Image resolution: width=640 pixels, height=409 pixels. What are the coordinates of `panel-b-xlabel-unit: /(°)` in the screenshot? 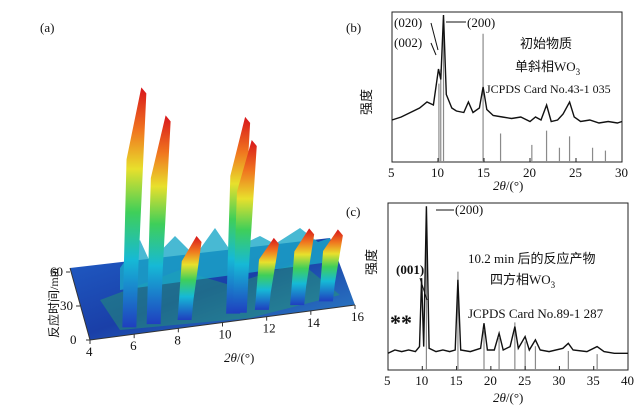 It's located at (514, 185).